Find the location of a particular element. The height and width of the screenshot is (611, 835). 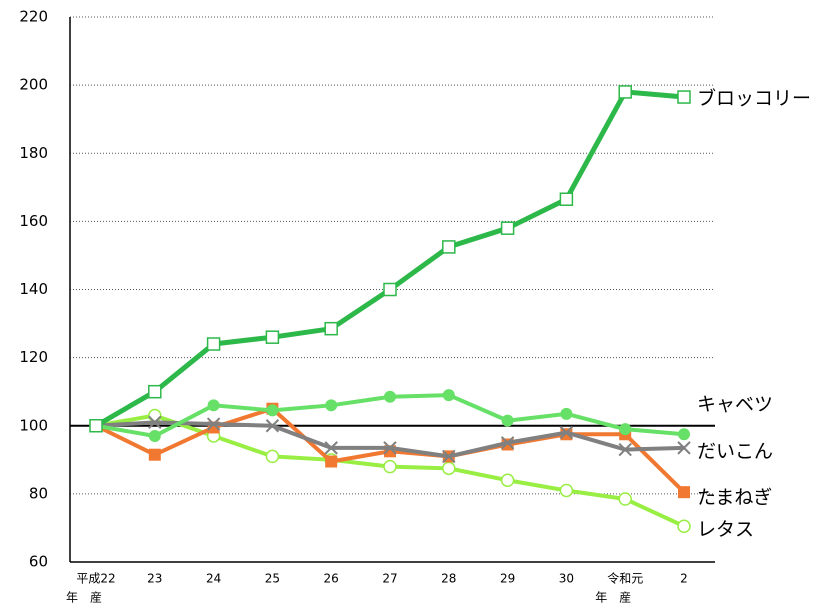

x-tick-label: 25 is located at coordinates (272, 579).